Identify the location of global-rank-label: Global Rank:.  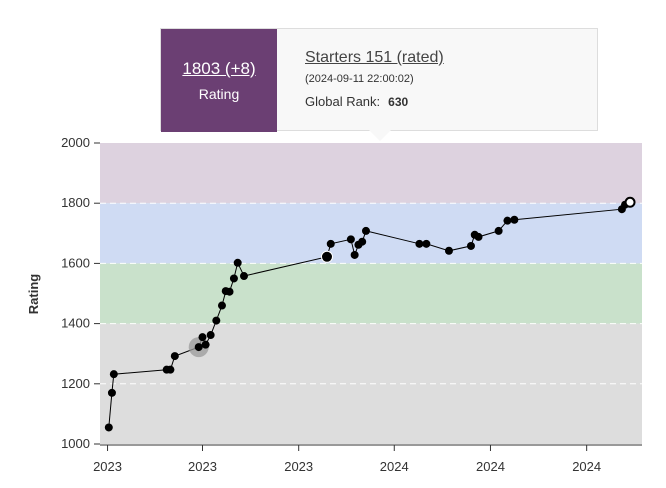
(343, 101).